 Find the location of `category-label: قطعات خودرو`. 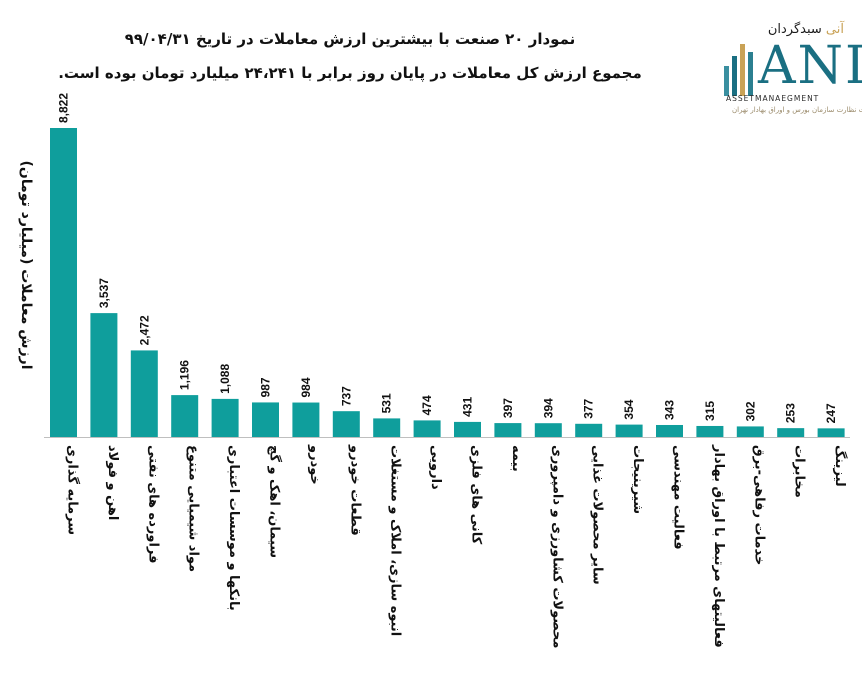

category-label: قطعات خودرو is located at coordinates (354, 490).